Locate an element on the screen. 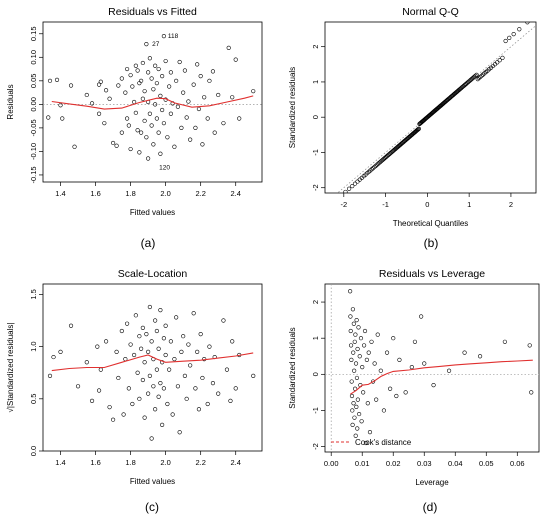 The width and height of the screenshot is (550, 523). chart-title: Residuals vs Fitted is located at coordinates (152, 12).